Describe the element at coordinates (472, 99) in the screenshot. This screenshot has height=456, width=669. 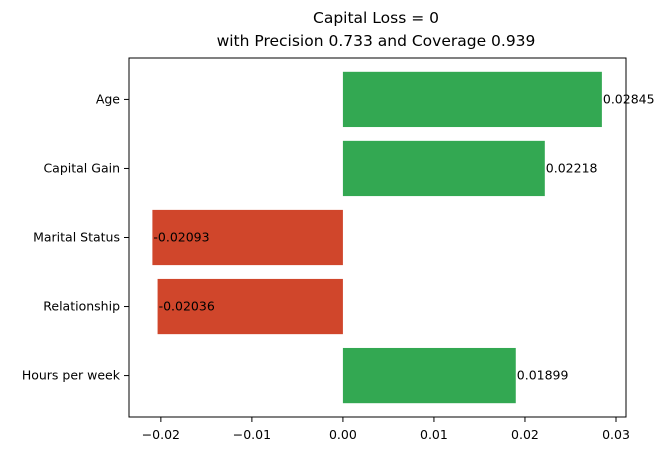
I see `bar-age` at that location.